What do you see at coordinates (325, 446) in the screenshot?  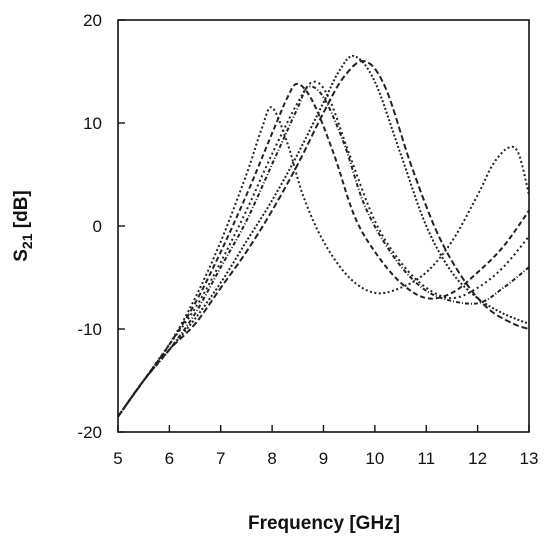 I see `x-axis: 5 6 7 8 9 10 11 12 13` at bounding box center [325, 446].